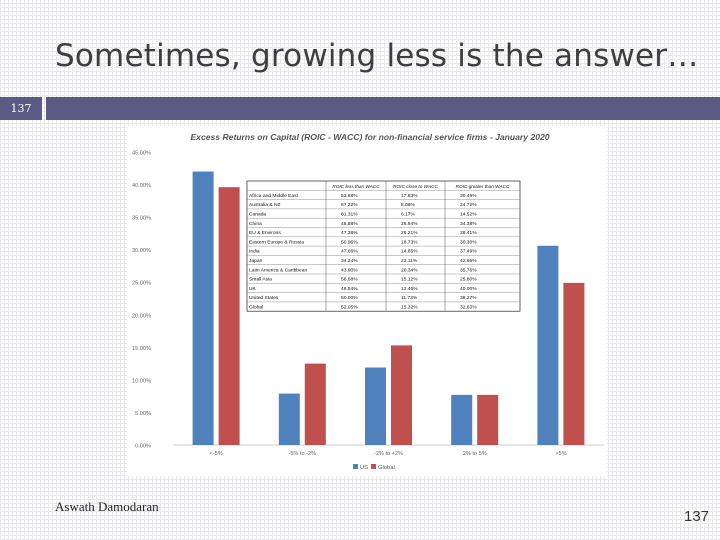 This screenshot has height=540, width=720. What do you see at coordinates (276, 242) in the screenshot?
I see `table-row-label: Eastern Europe & Russia` at bounding box center [276, 242].